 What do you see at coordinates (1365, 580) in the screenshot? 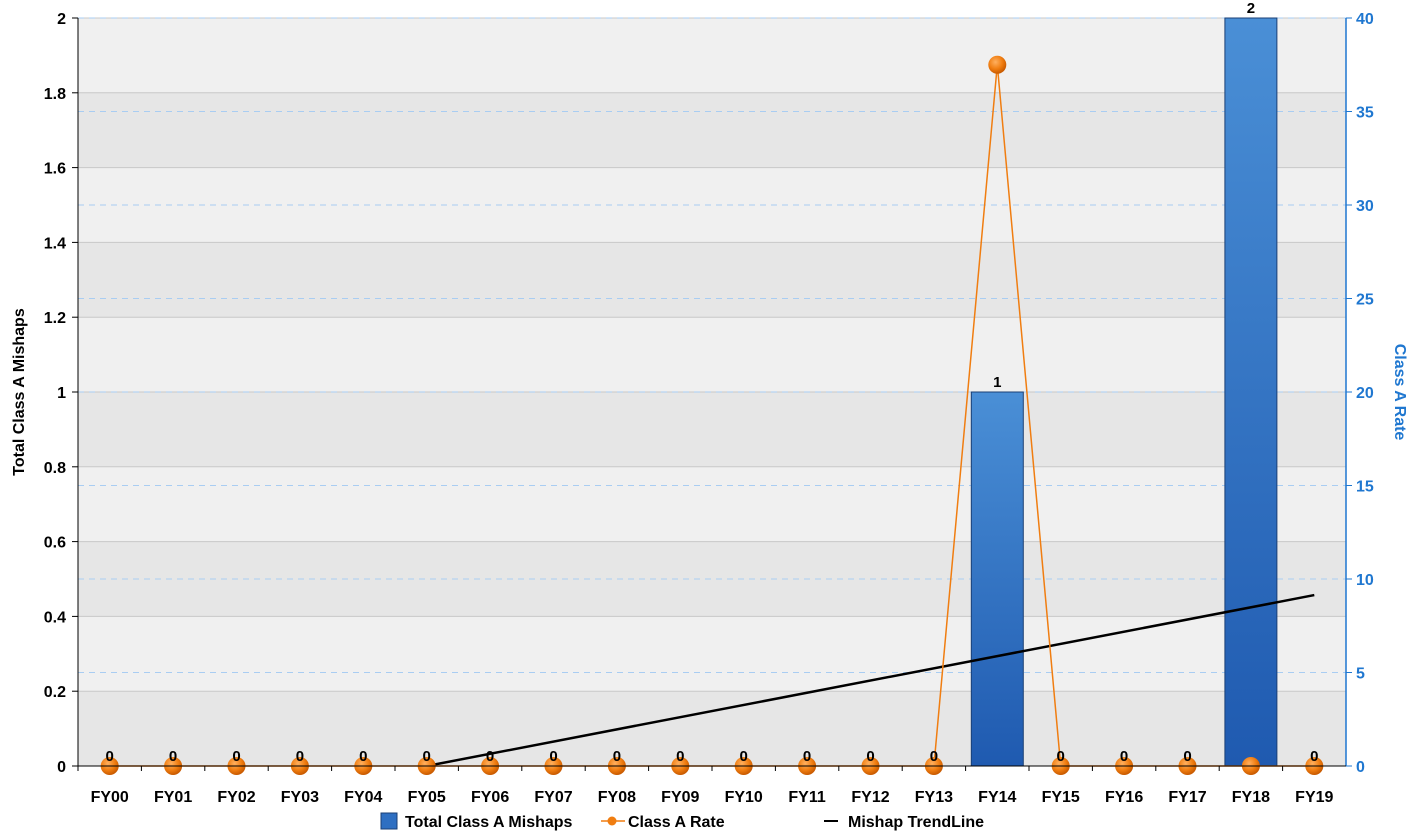
I see `y2-tick-label: 10` at bounding box center [1365, 580].